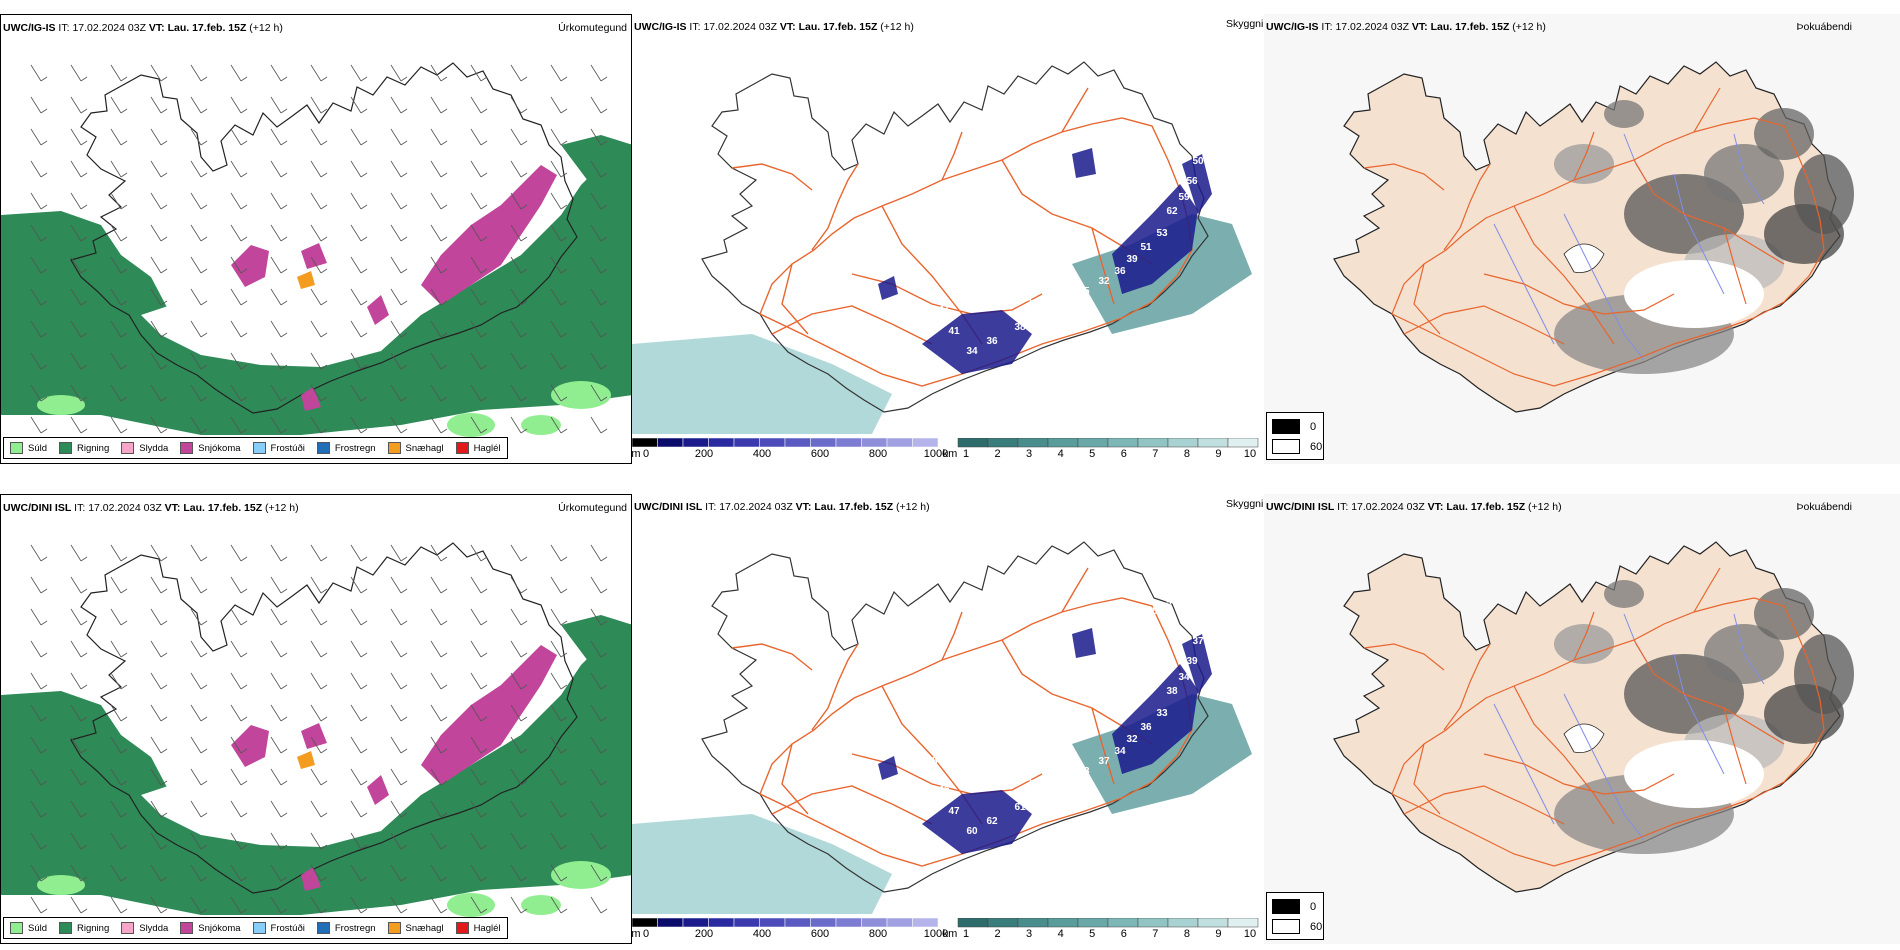  Describe the element at coordinates (1192, 181) in the screenshot. I see `cloud-base-value: 56` at that location.